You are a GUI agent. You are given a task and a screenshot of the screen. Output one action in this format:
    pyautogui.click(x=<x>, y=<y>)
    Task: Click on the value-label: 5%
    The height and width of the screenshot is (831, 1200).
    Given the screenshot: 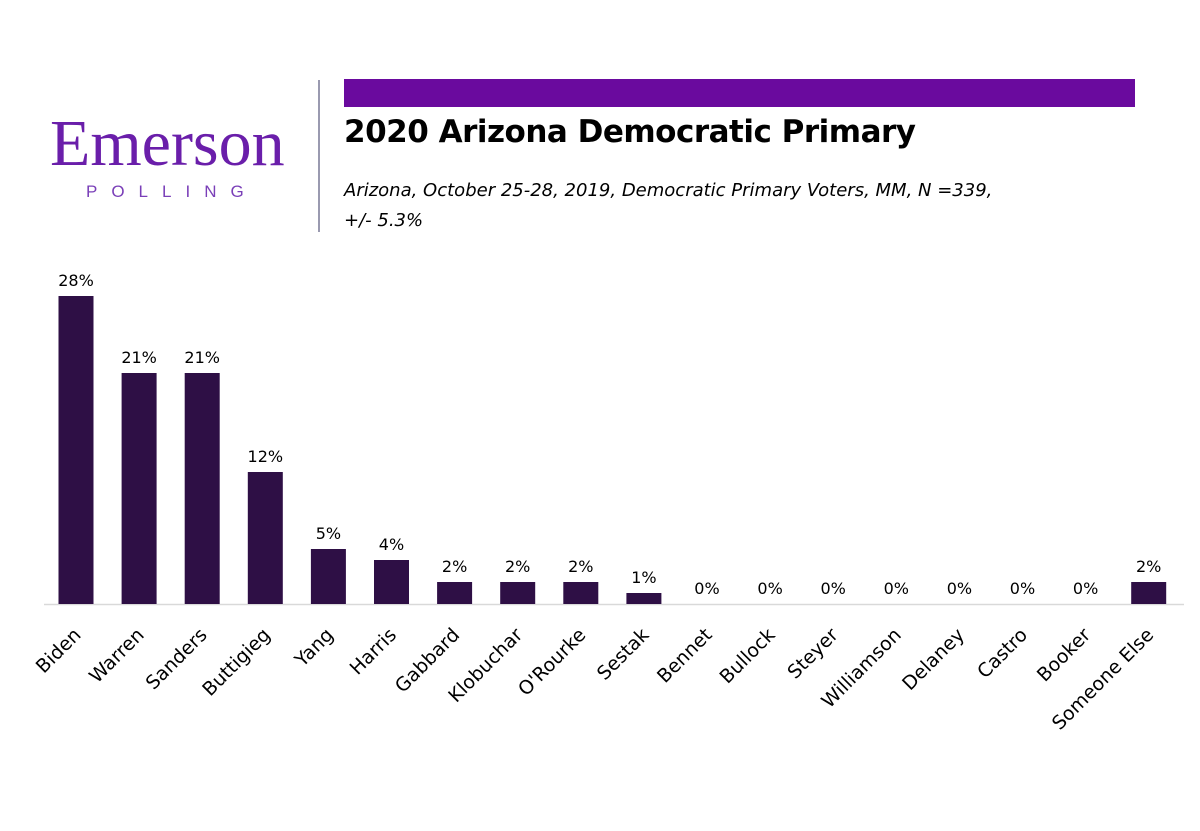 What is the action you would take?
    pyautogui.click(x=328, y=533)
    